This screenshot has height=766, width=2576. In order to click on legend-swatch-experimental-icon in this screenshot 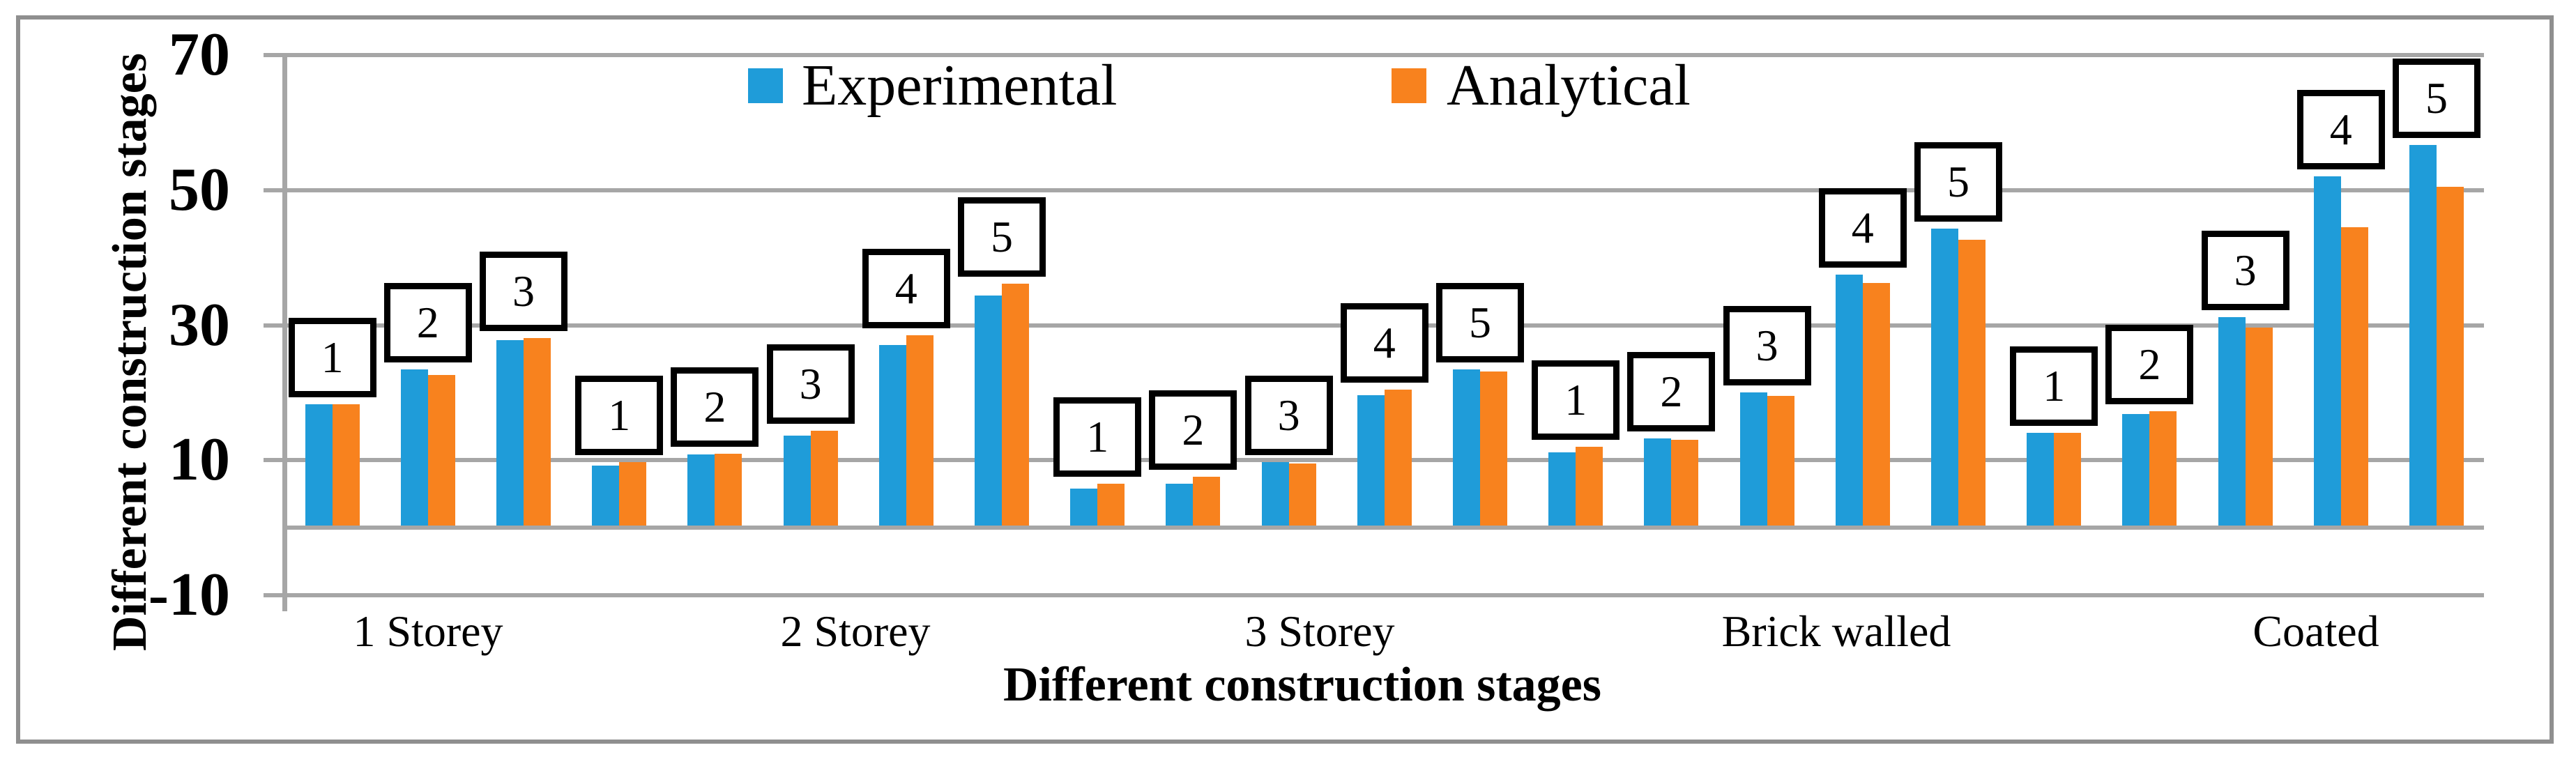, I will do `click(766, 85)`.